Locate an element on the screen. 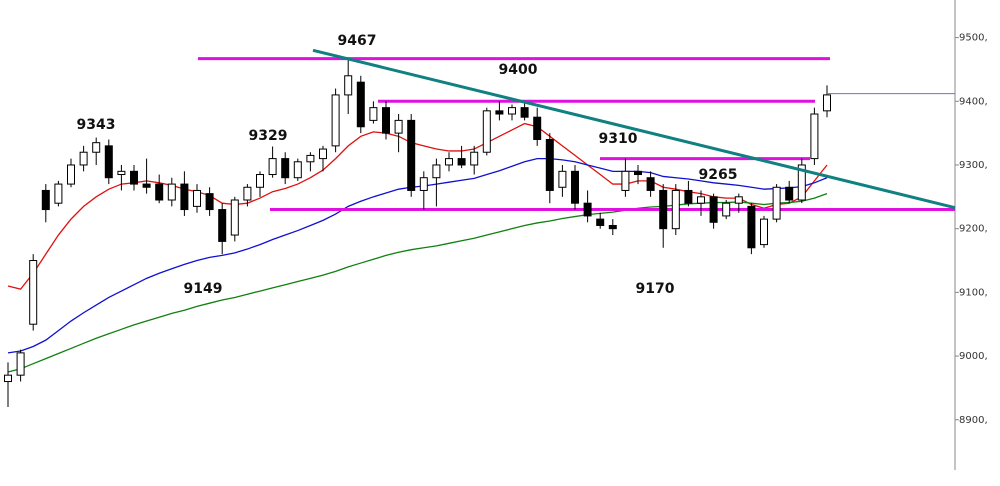 This screenshot has width=1000, height=486. annotation: 9329 is located at coordinates (268, 136).